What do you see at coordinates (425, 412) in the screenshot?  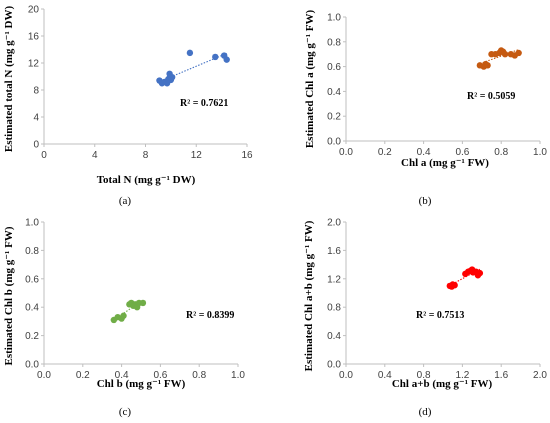 I see `panel-label-d: (d)` at bounding box center [425, 412].